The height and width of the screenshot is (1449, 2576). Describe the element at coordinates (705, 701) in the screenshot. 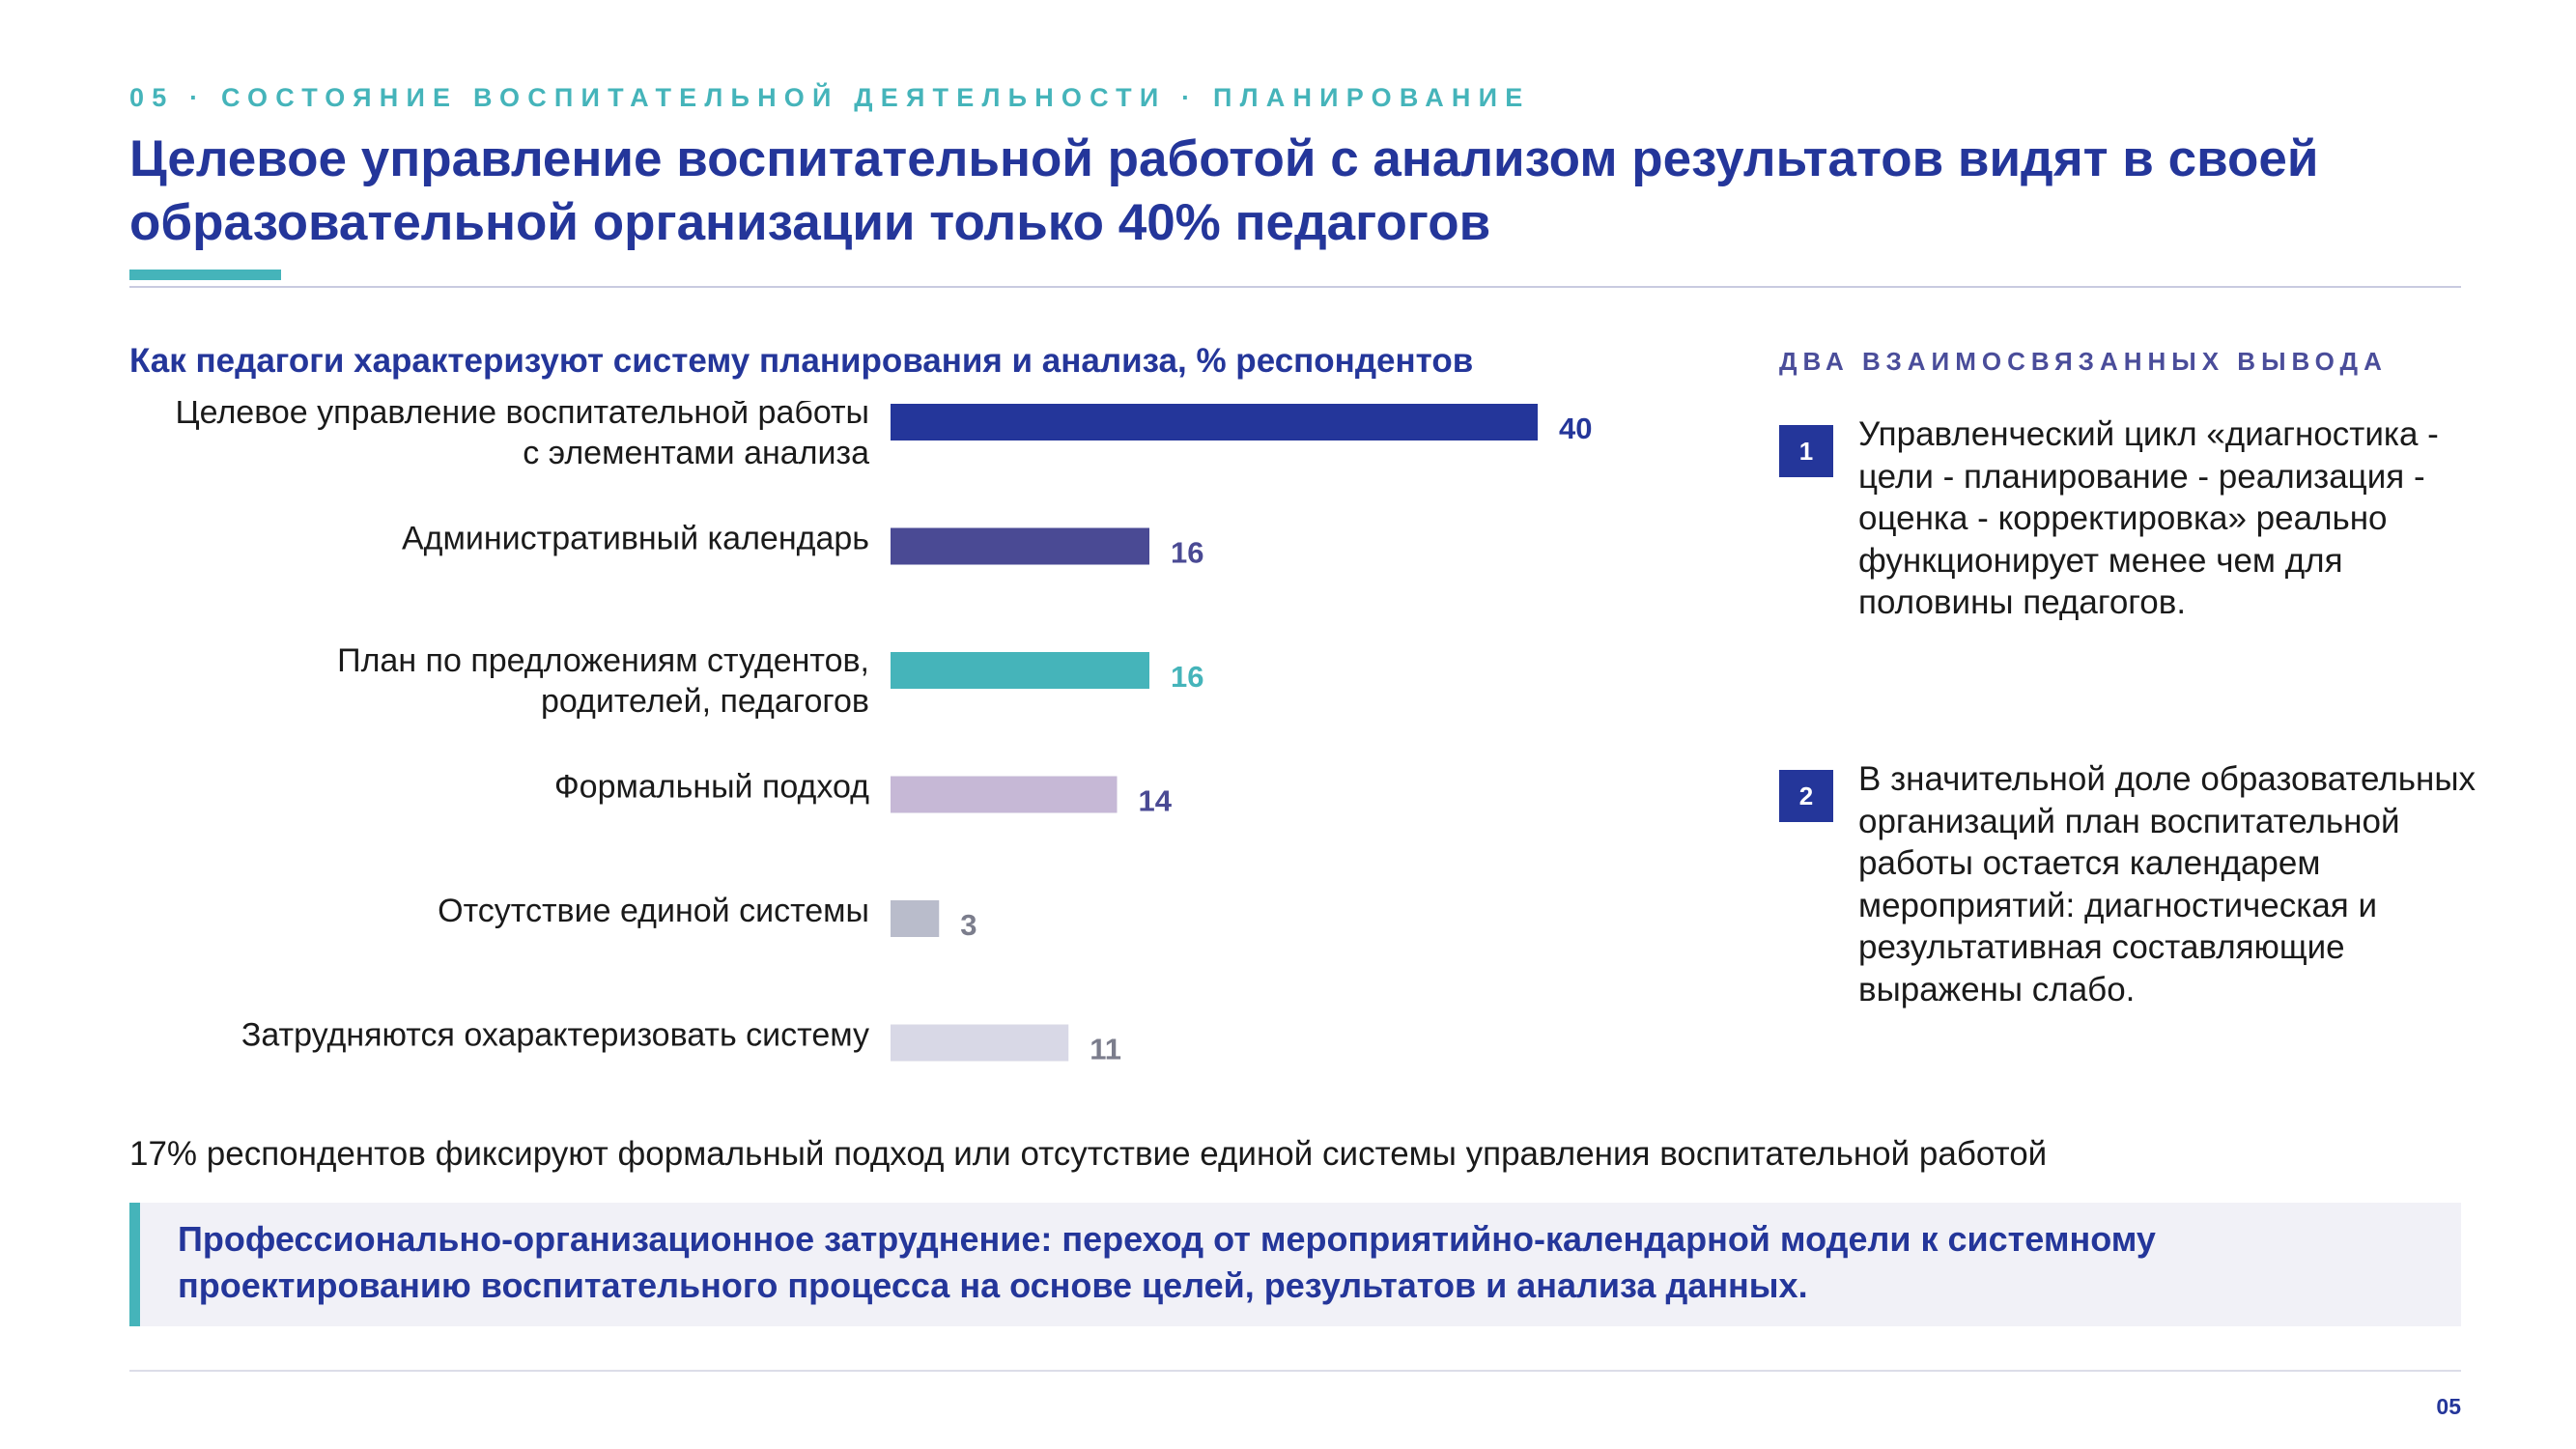

I see `category-label-3-line-2: родителей, педагогов` at that location.